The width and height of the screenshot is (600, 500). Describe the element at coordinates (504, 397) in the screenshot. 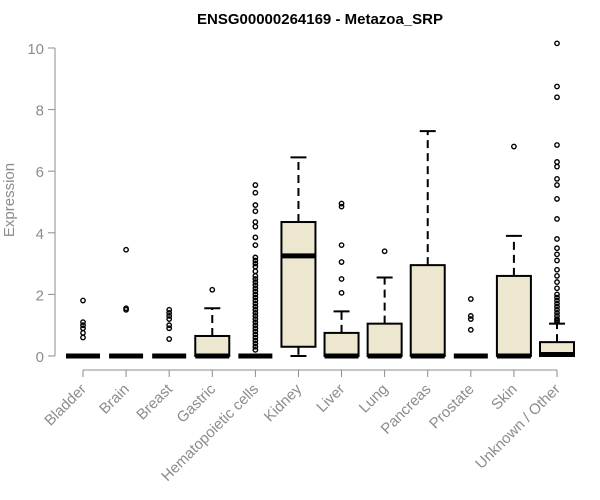

I see `x-tick-label: Skin` at that location.